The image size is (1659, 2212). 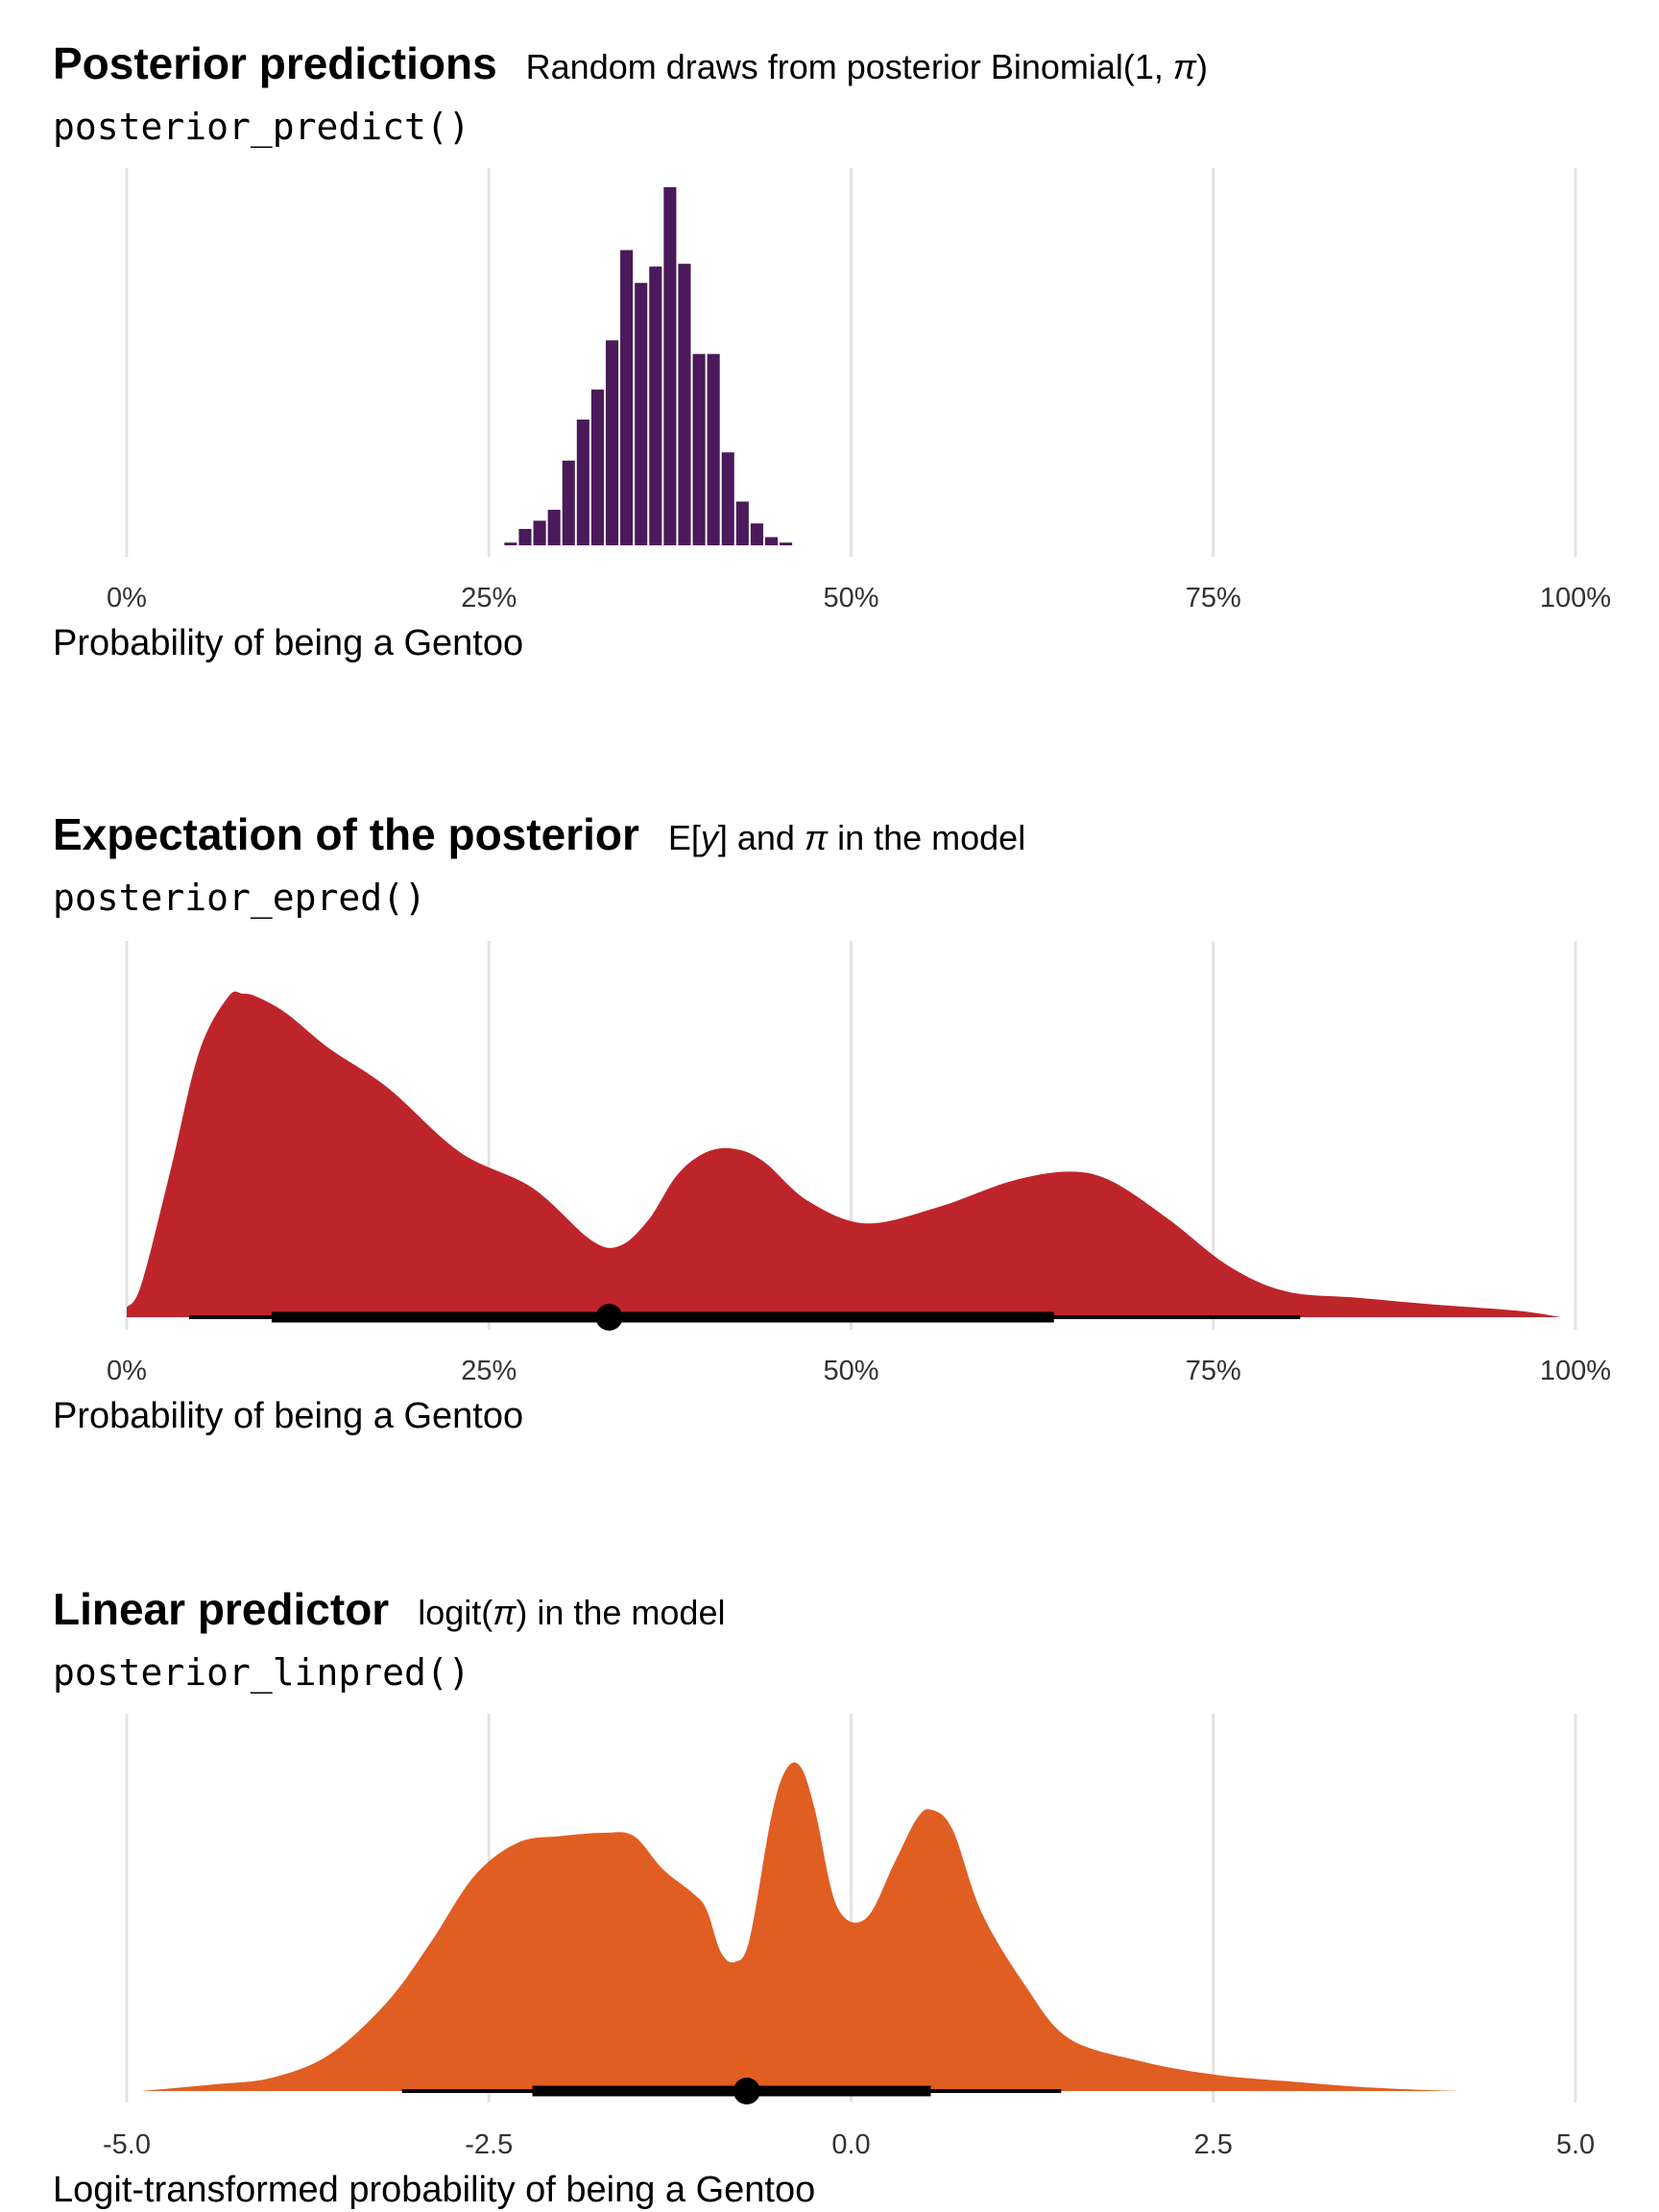 I want to click on panel-1-subtitle-symbol: π, so click(x=1185, y=66).